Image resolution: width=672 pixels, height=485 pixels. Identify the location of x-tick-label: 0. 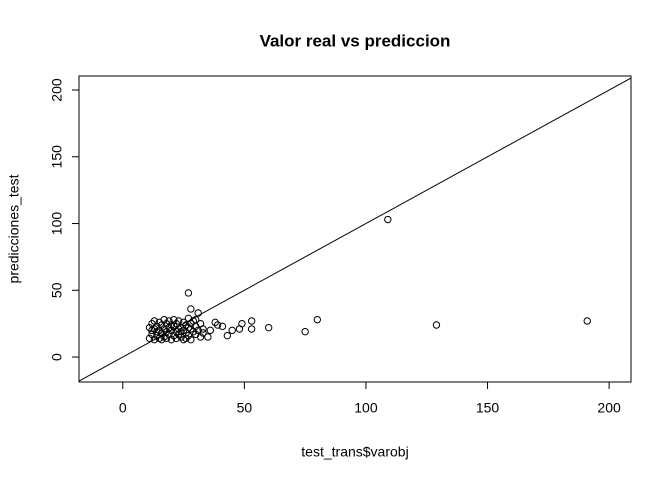
(123, 408).